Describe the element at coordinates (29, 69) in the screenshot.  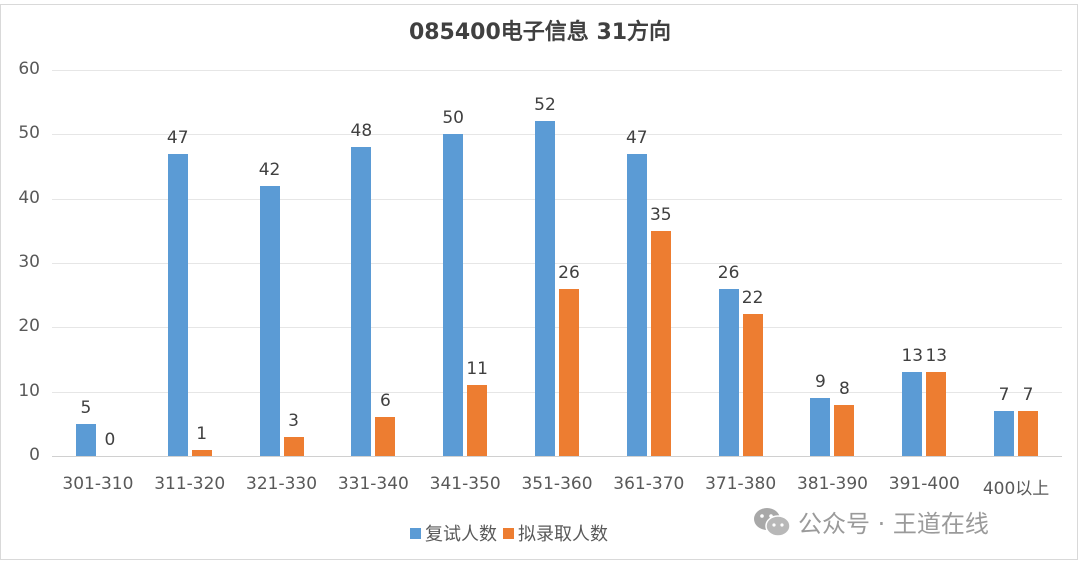
I see `y-tick-label: 60` at that location.